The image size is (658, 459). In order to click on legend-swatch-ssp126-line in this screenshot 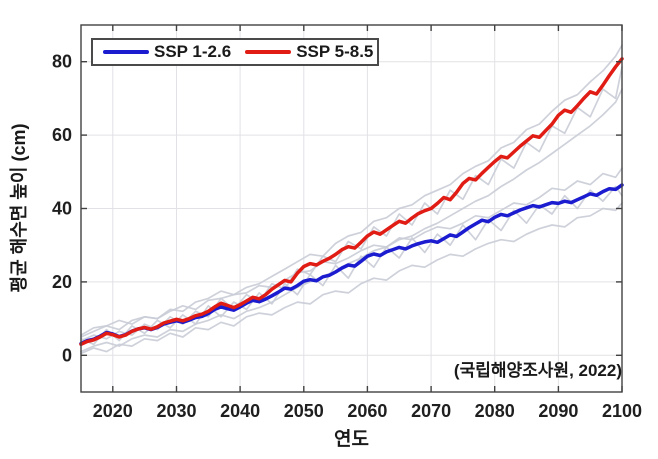, I will do `click(126, 52)`.